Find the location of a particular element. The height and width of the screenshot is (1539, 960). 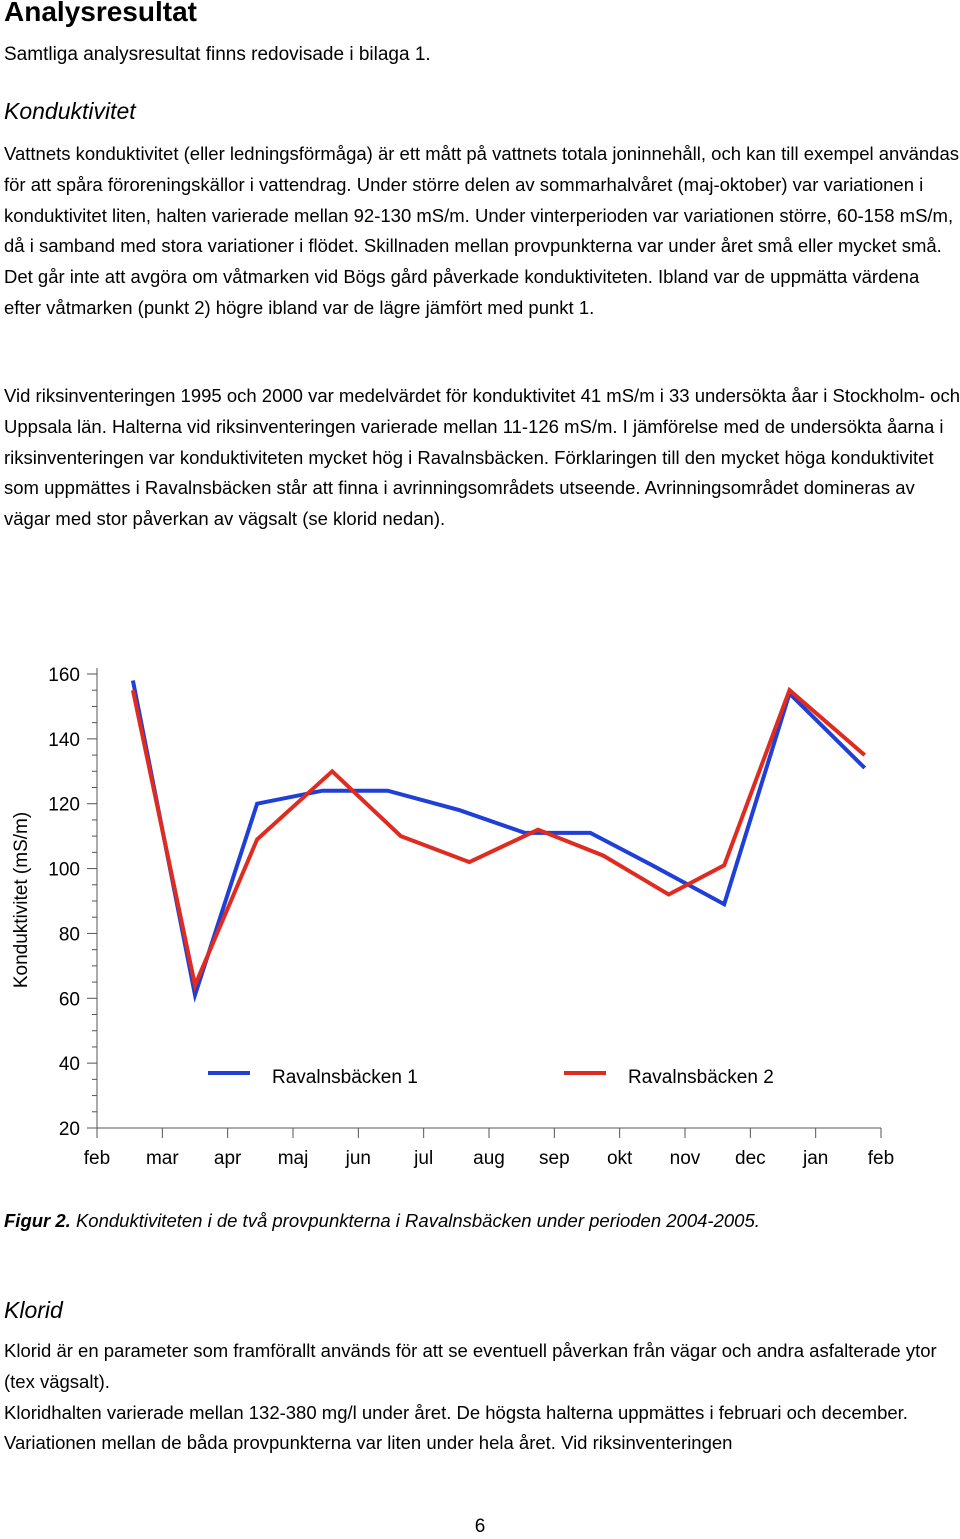

page-heading: Analysresultat is located at coordinates (100, 13).